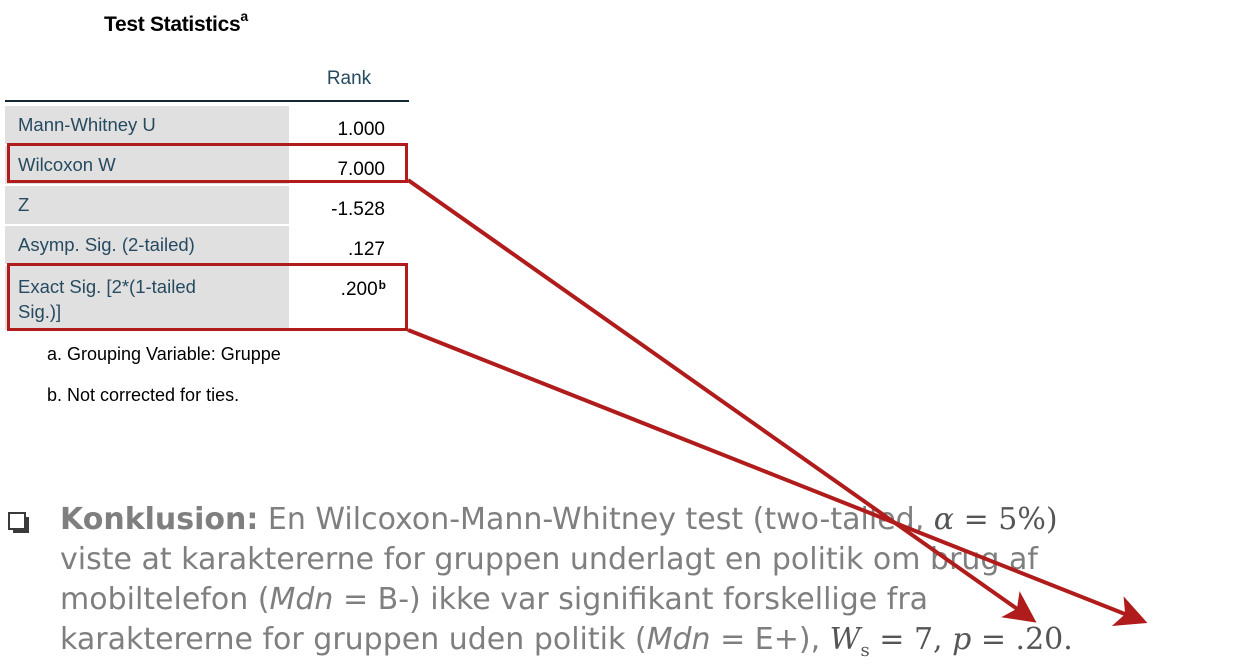 This screenshot has width=1255, height=672. I want to click on footnote-b: b. Not corrected for ties., so click(143, 395).